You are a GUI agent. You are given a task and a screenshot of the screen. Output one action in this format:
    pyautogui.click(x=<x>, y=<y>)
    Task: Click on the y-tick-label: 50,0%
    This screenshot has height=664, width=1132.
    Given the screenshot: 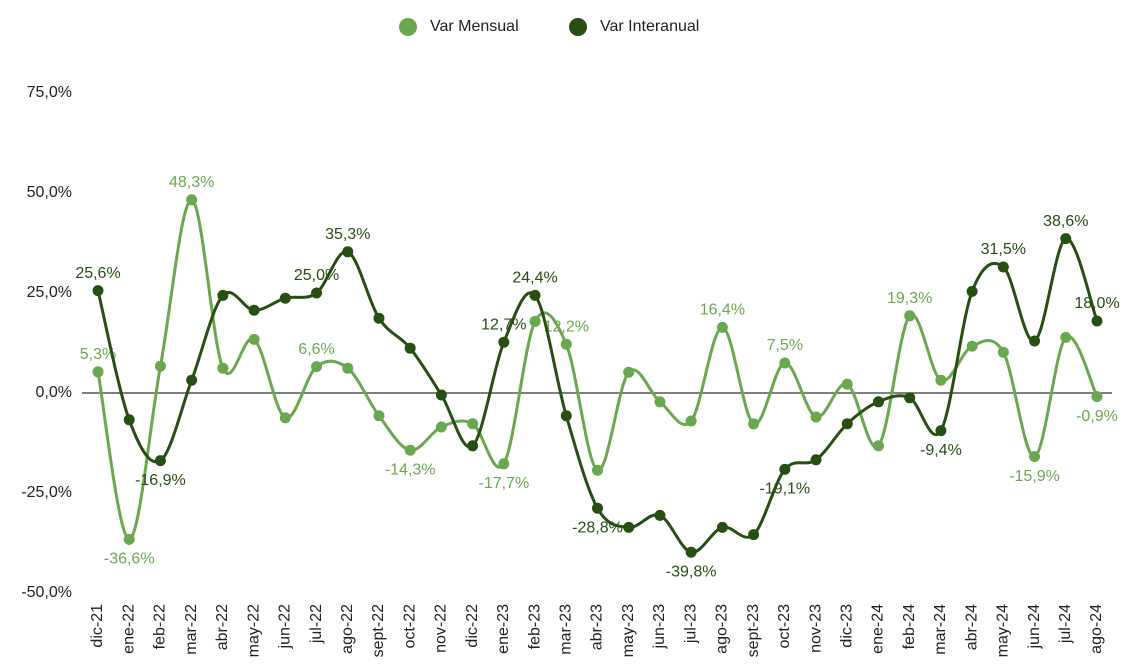 What is the action you would take?
    pyautogui.click(x=49, y=192)
    